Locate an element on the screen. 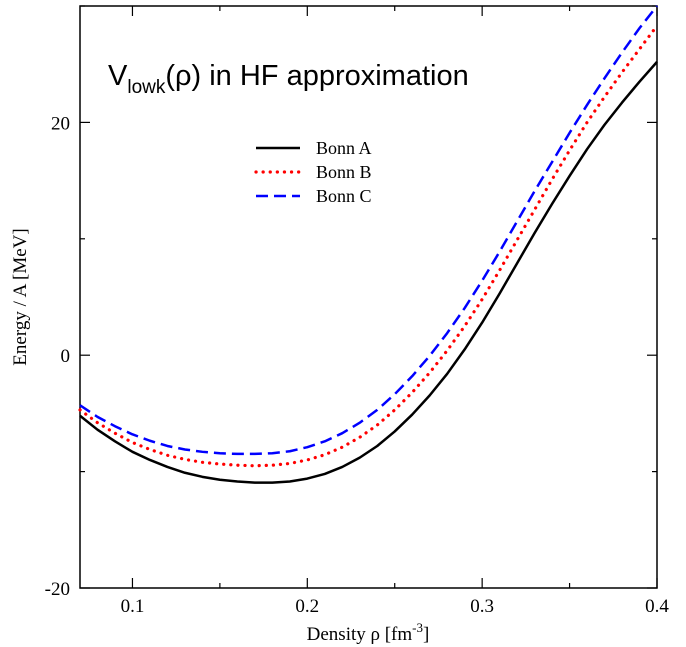  x-axis-title-end: ] is located at coordinates (426, 634).